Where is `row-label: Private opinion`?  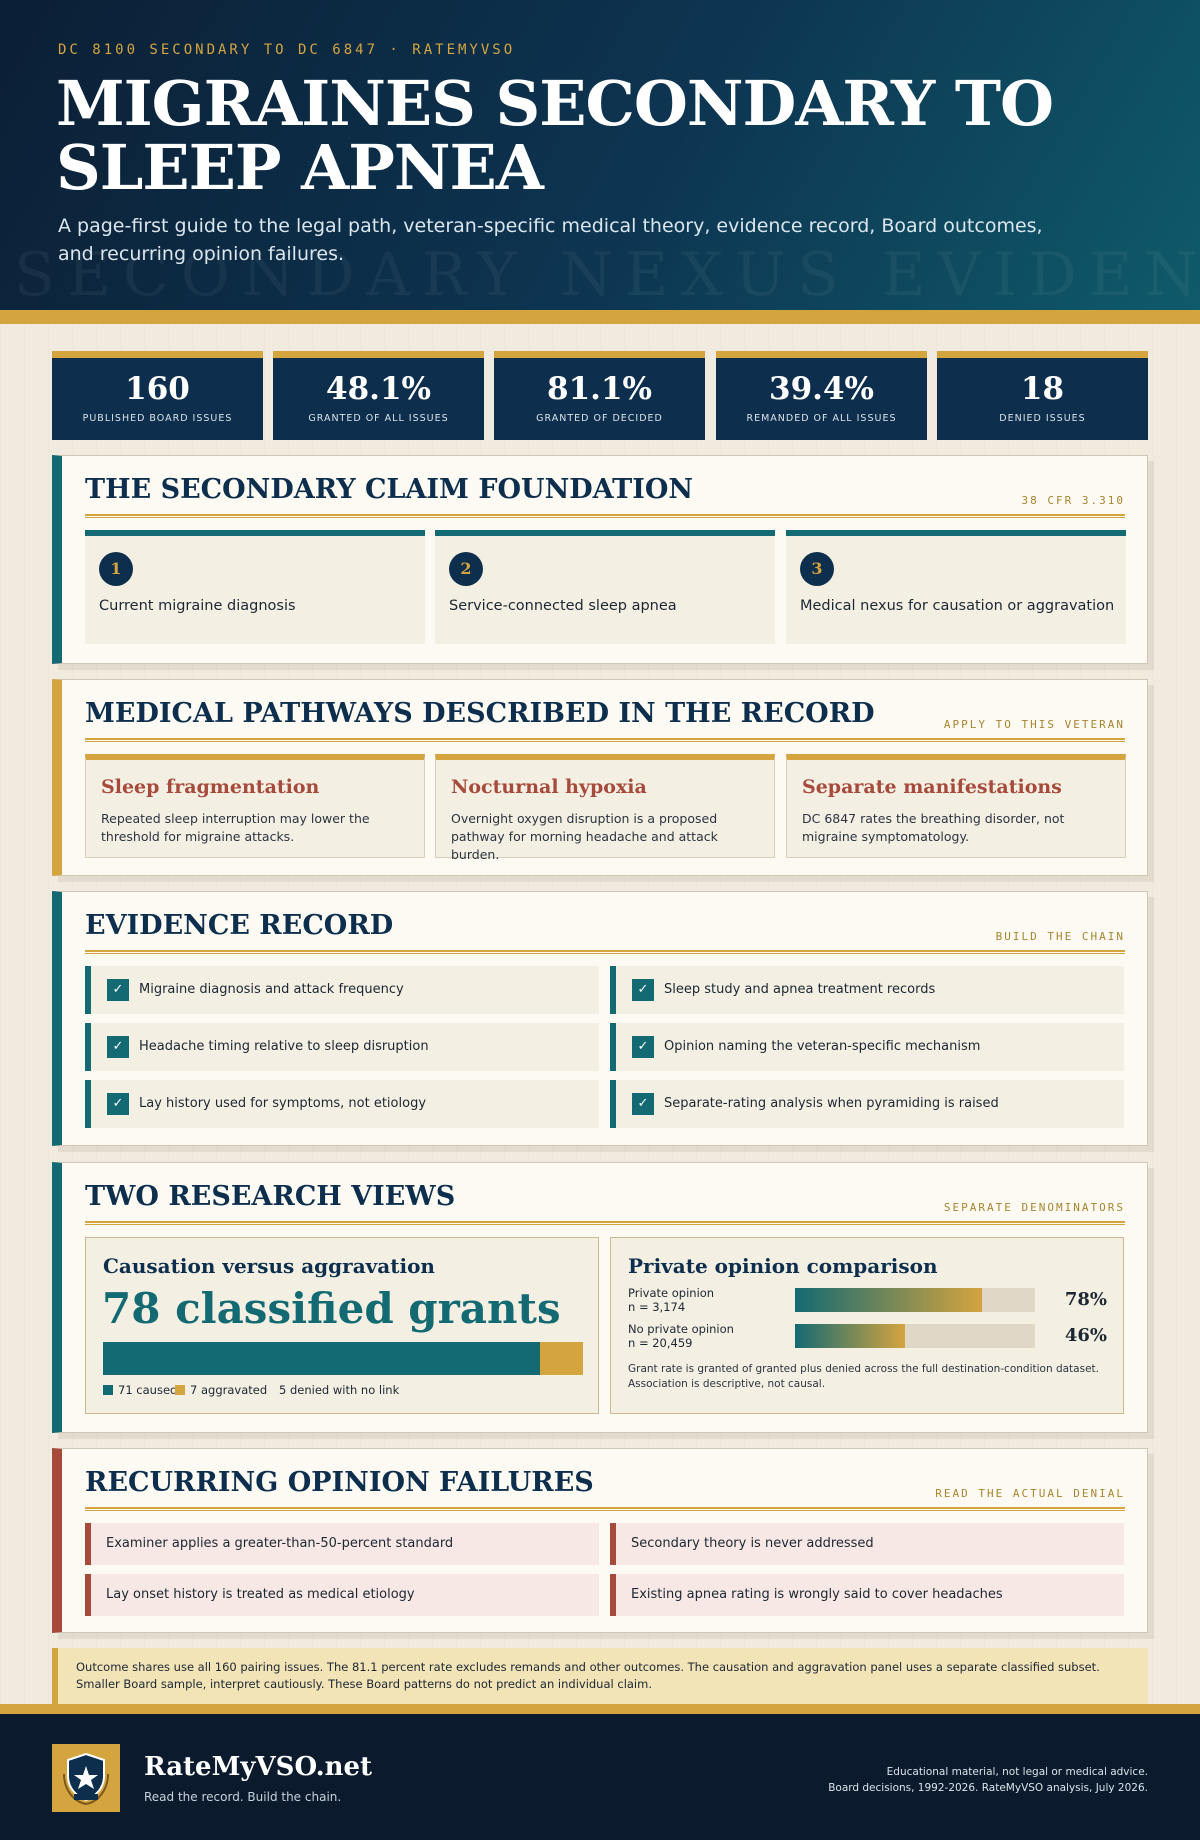 row-label: Private opinion is located at coordinates (671, 1293).